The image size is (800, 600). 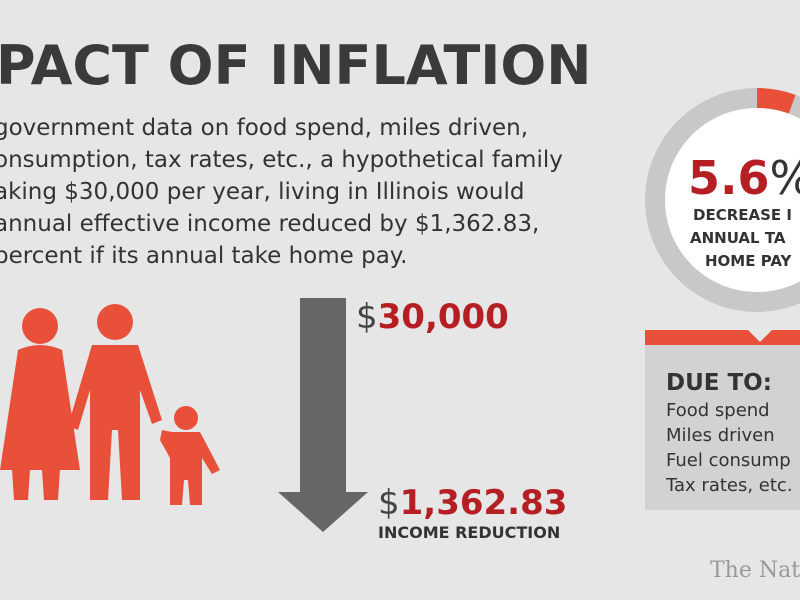 What do you see at coordinates (748, 261) in the screenshot?
I see `donut-line: HOME PAY` at bounding box center [748, 261].